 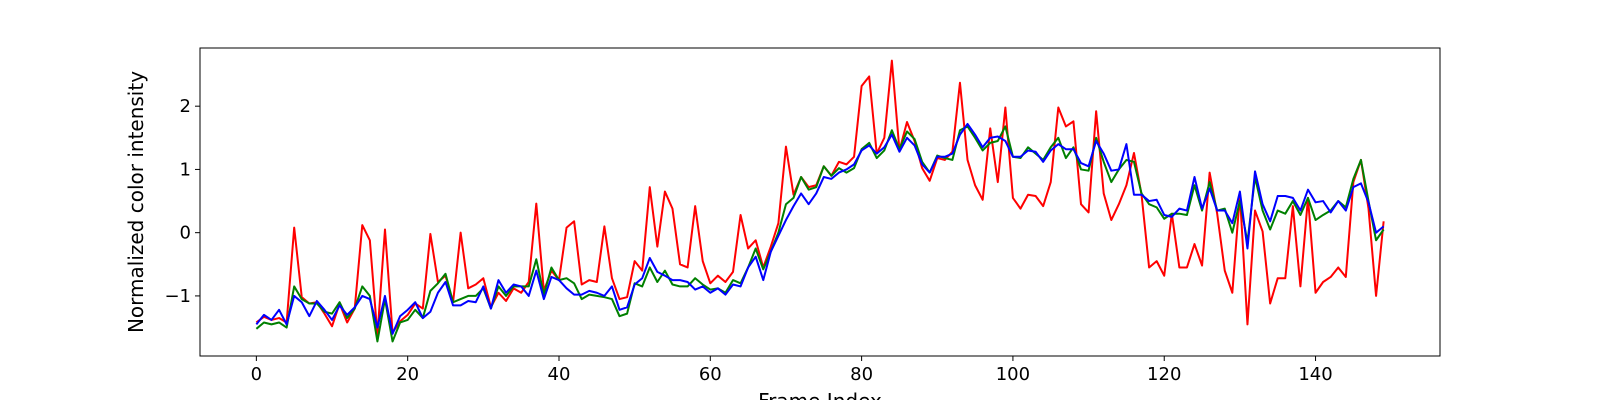 I want to click on x-tick-label: 80, so click(x=861, y=374).